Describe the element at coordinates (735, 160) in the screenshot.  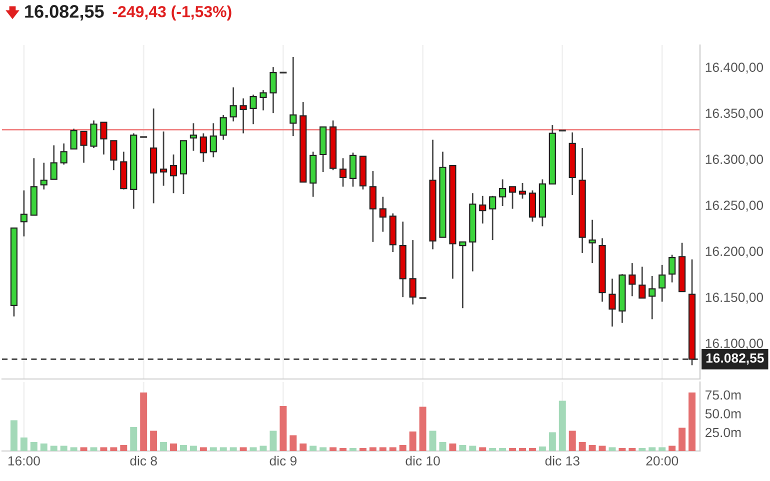
I see `y-tick-label: 16.300,00` at that location.